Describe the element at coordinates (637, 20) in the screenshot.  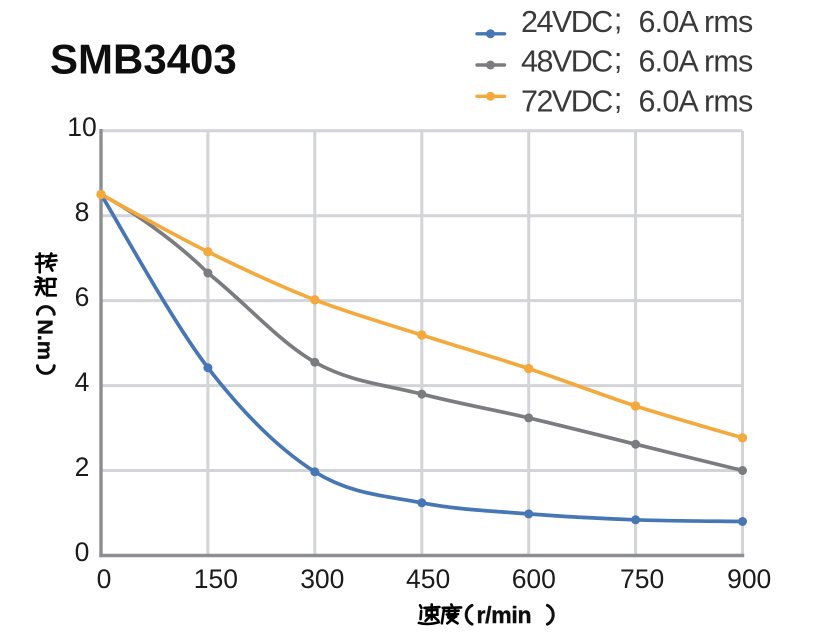
I see `svg-text:24VDC;6.0A rms: 24VDC; 6.0A rms` at that location.